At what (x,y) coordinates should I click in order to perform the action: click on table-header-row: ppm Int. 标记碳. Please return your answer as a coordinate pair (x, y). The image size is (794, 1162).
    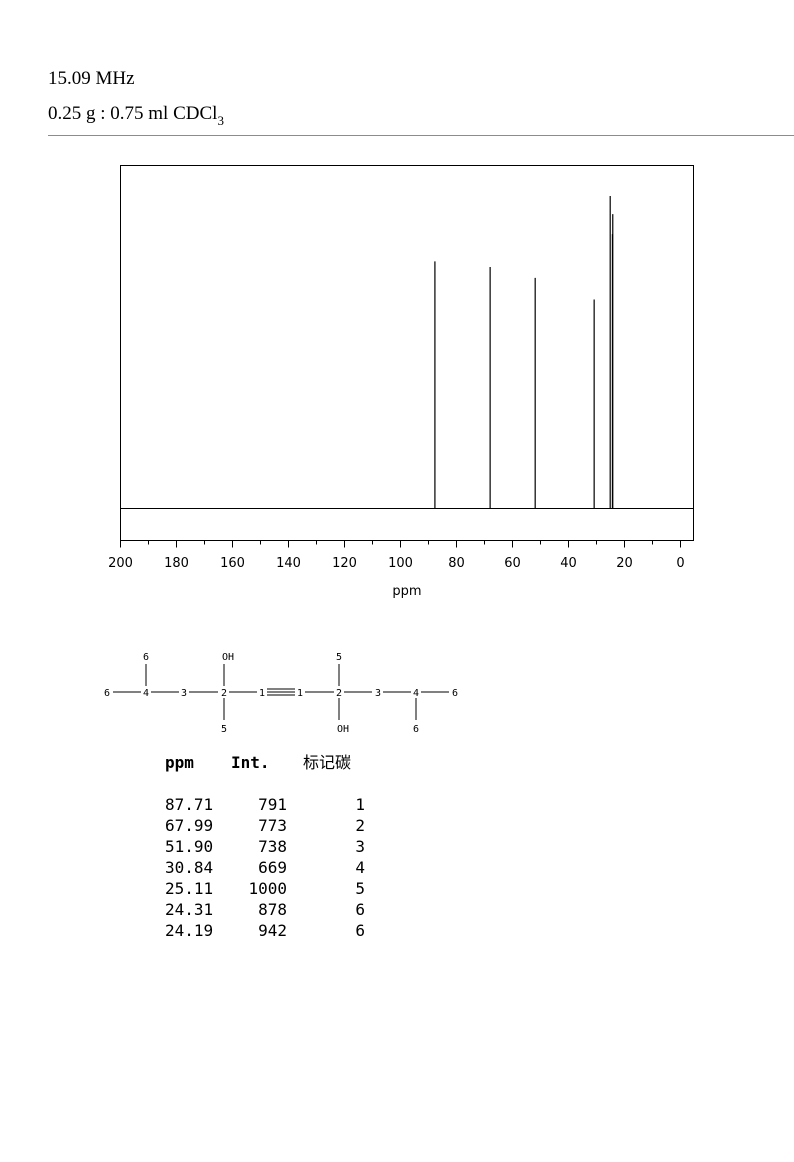
    Looking at the image, I should click on (265, 762).